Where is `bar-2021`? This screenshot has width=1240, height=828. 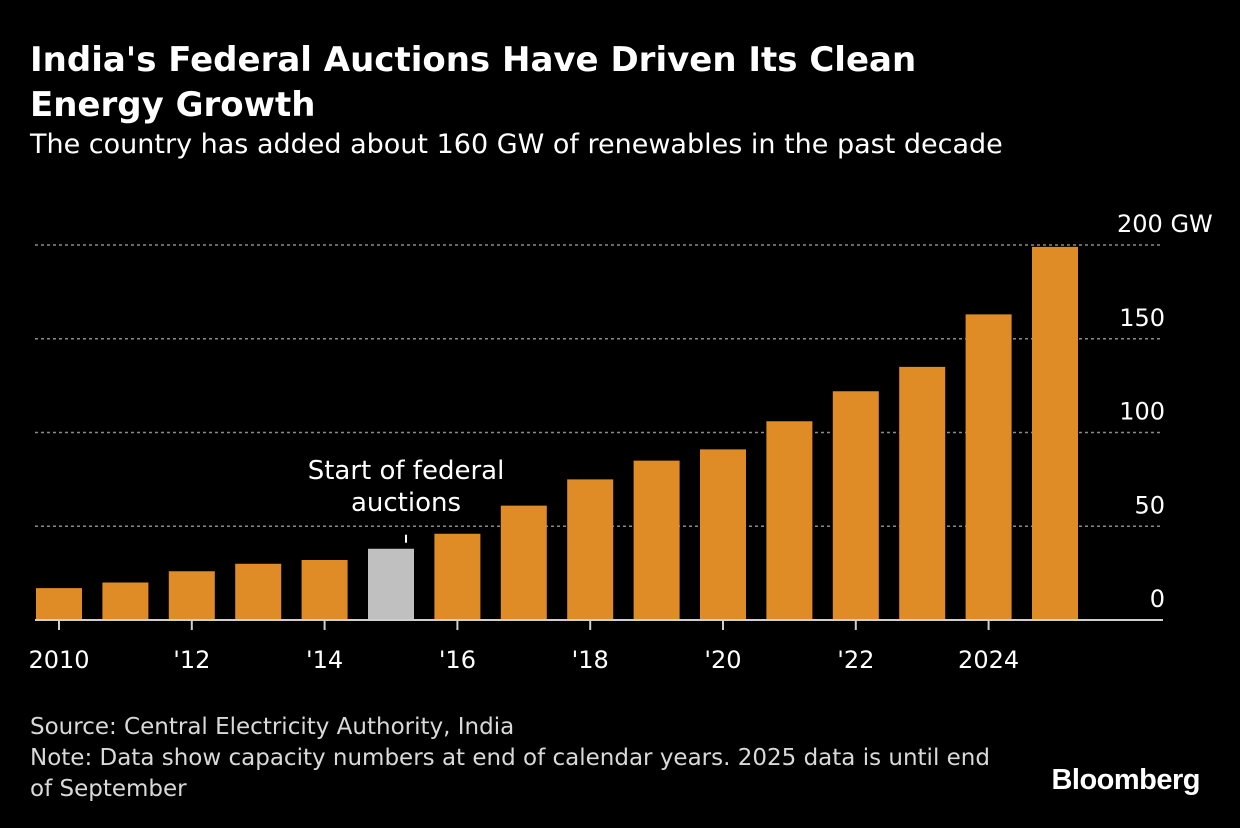
bar-2021 is located at coordinates (789, 520).